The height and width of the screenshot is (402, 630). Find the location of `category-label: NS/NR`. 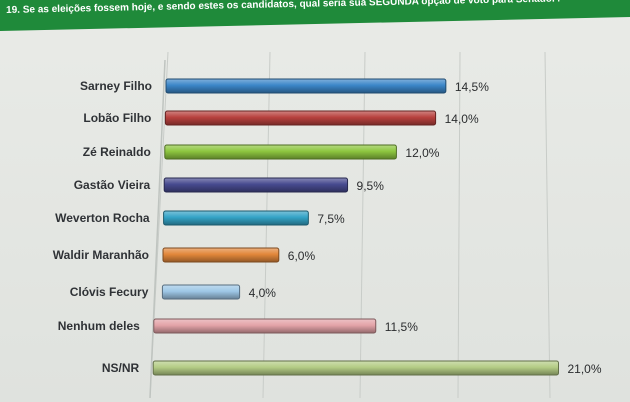

category-label: NS/NR is located at coordinates (121, 368).